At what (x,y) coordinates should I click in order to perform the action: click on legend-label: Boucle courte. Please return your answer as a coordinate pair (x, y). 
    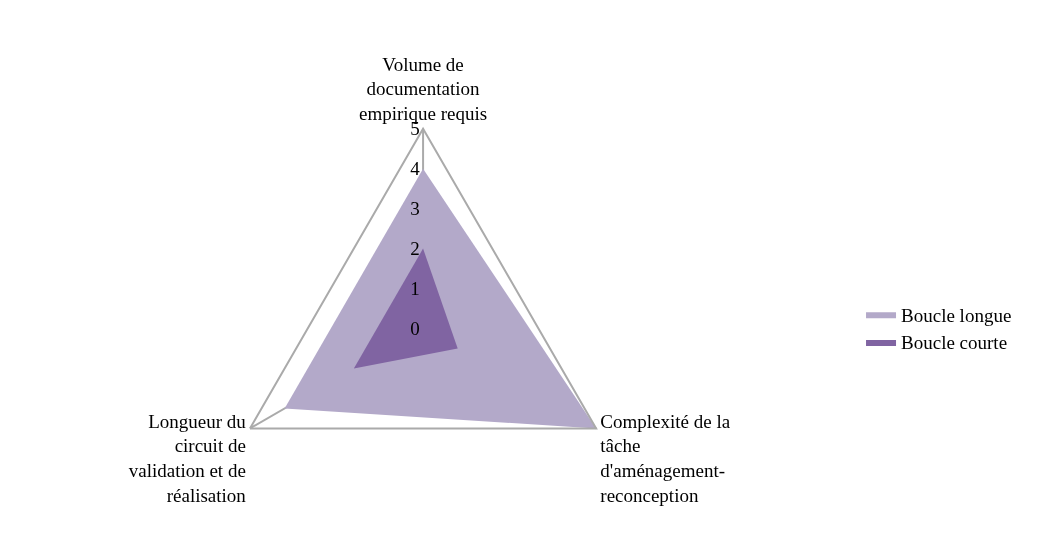
    Looking at the image, I should click on (954, 343).